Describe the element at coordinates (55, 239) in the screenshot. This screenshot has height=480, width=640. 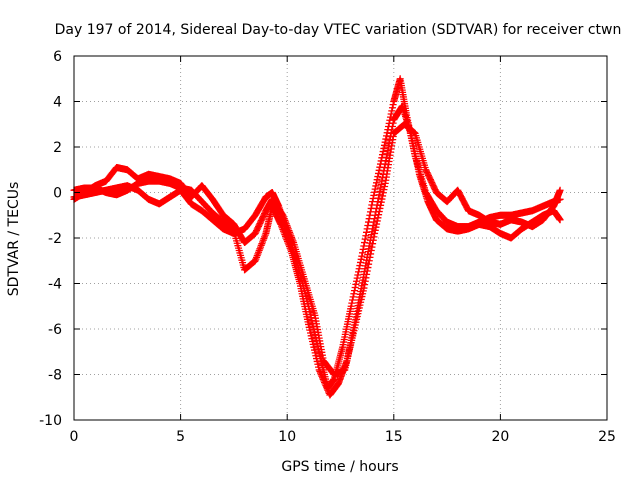
I see `y-tick-label: -2` at that location.